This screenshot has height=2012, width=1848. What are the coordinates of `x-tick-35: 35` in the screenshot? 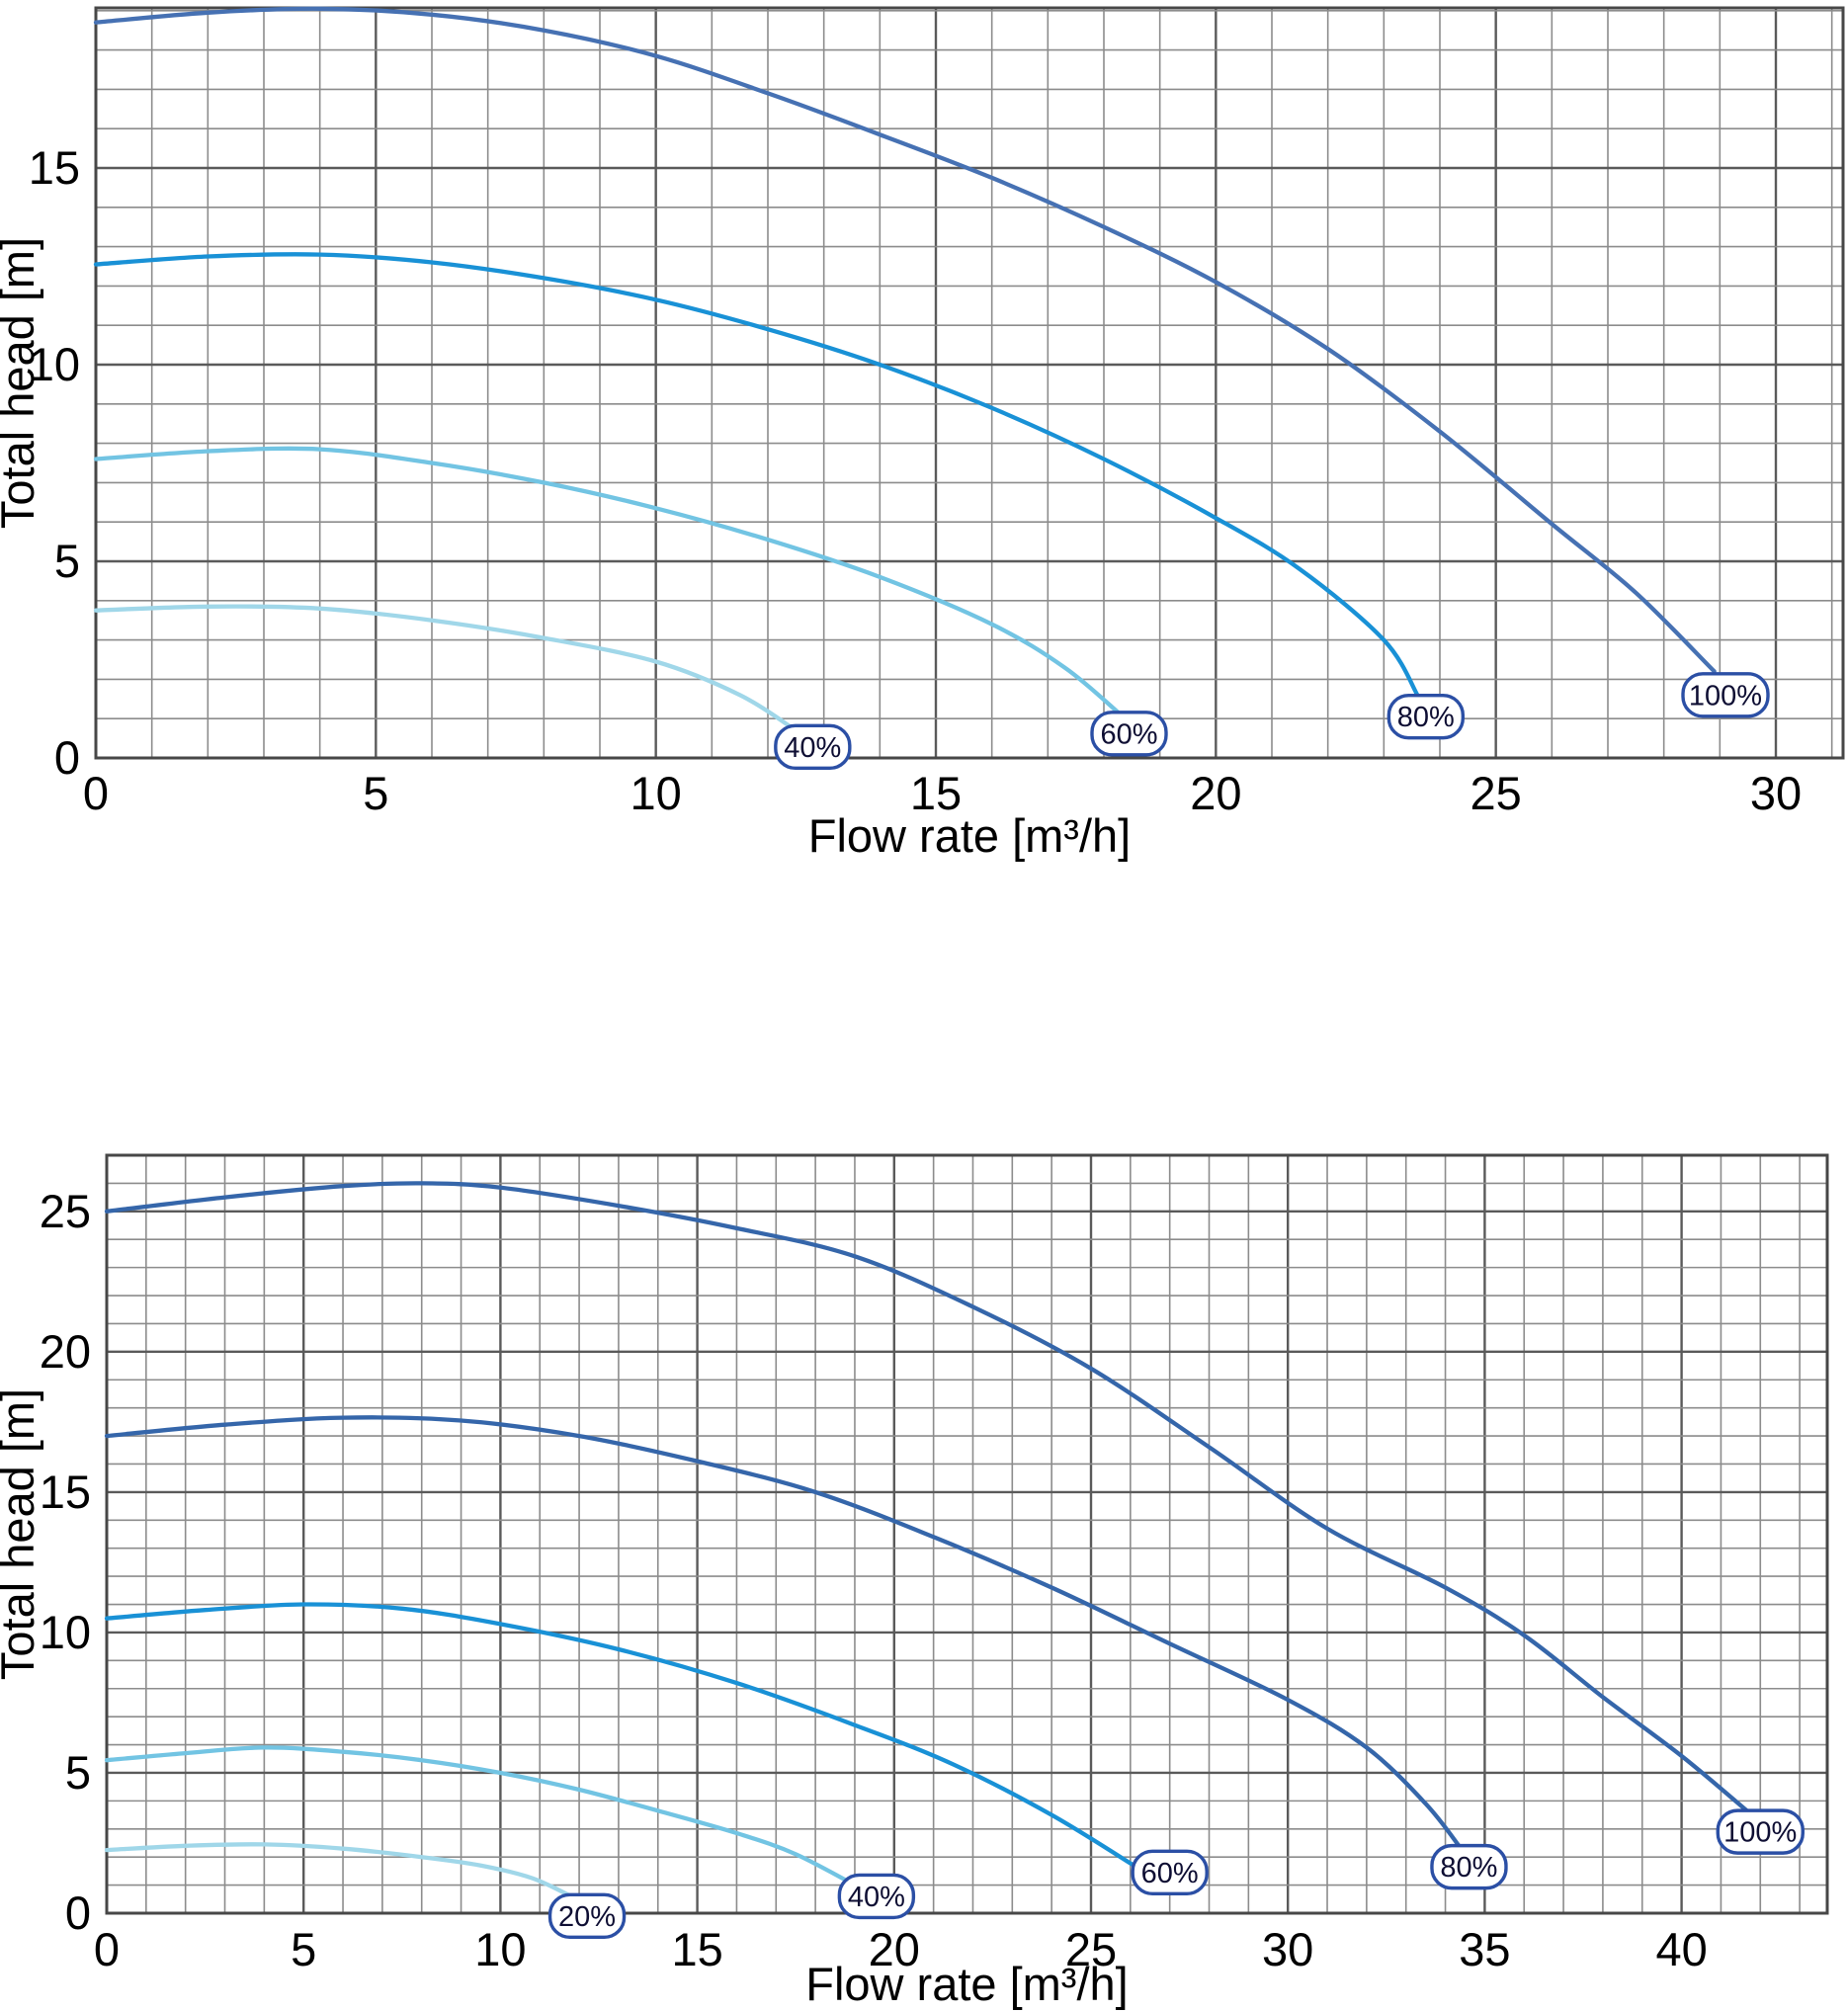 It's located at (1484, 1949).